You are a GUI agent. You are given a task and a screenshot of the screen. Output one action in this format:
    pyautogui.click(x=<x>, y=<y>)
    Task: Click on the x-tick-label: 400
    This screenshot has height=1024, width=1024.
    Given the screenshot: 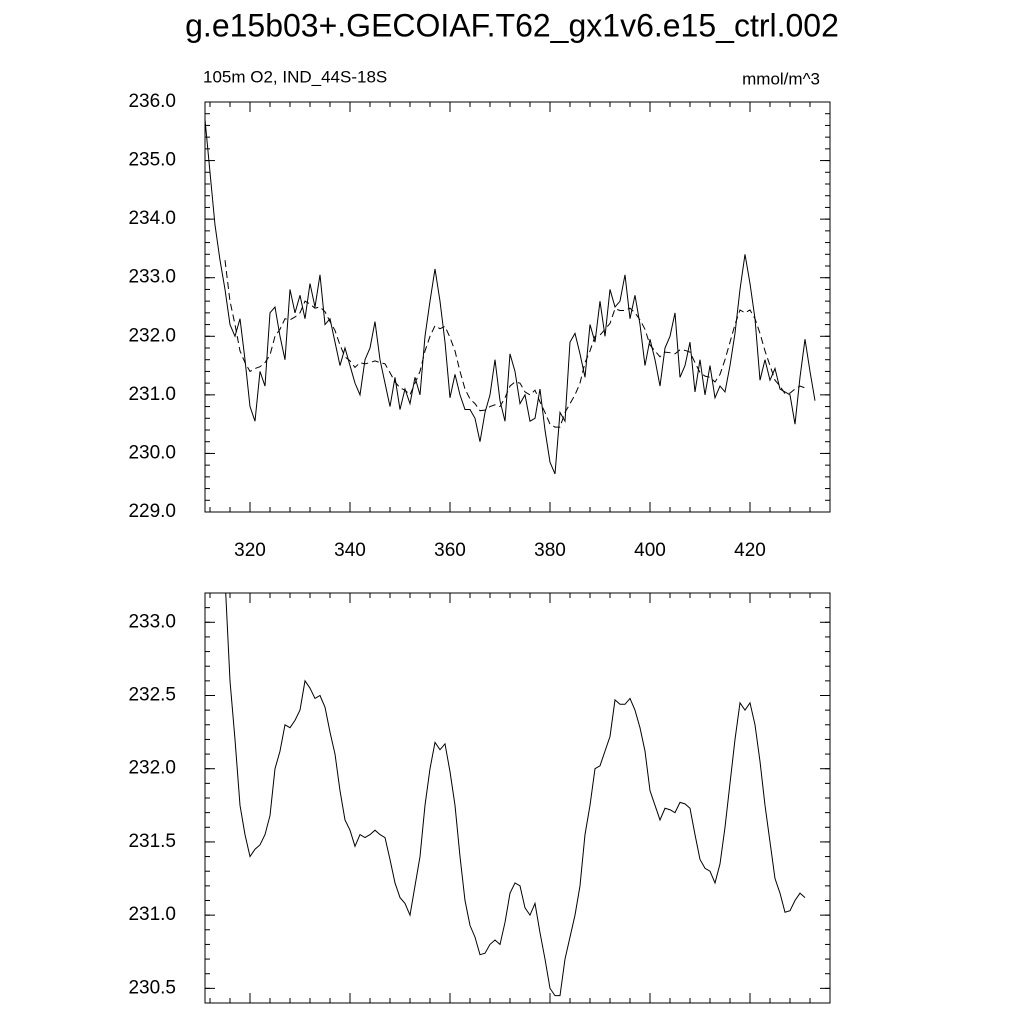 What is the action you would take?
    pyautogui.click(x=650, y=550)
    